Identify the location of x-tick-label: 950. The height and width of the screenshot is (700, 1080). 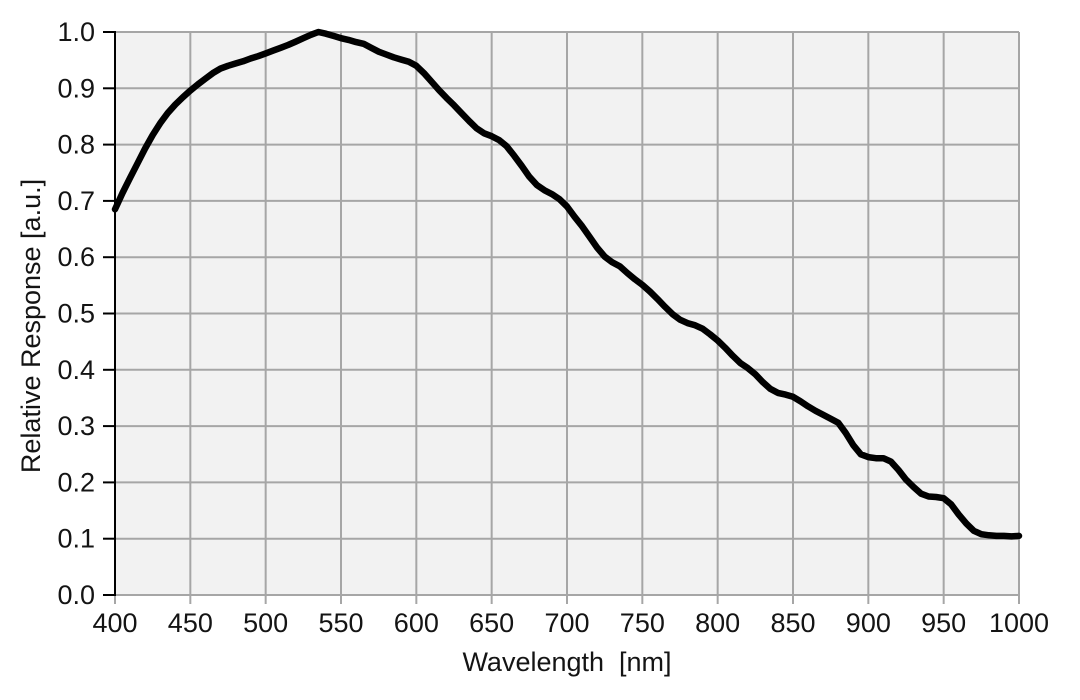
(943, 623).